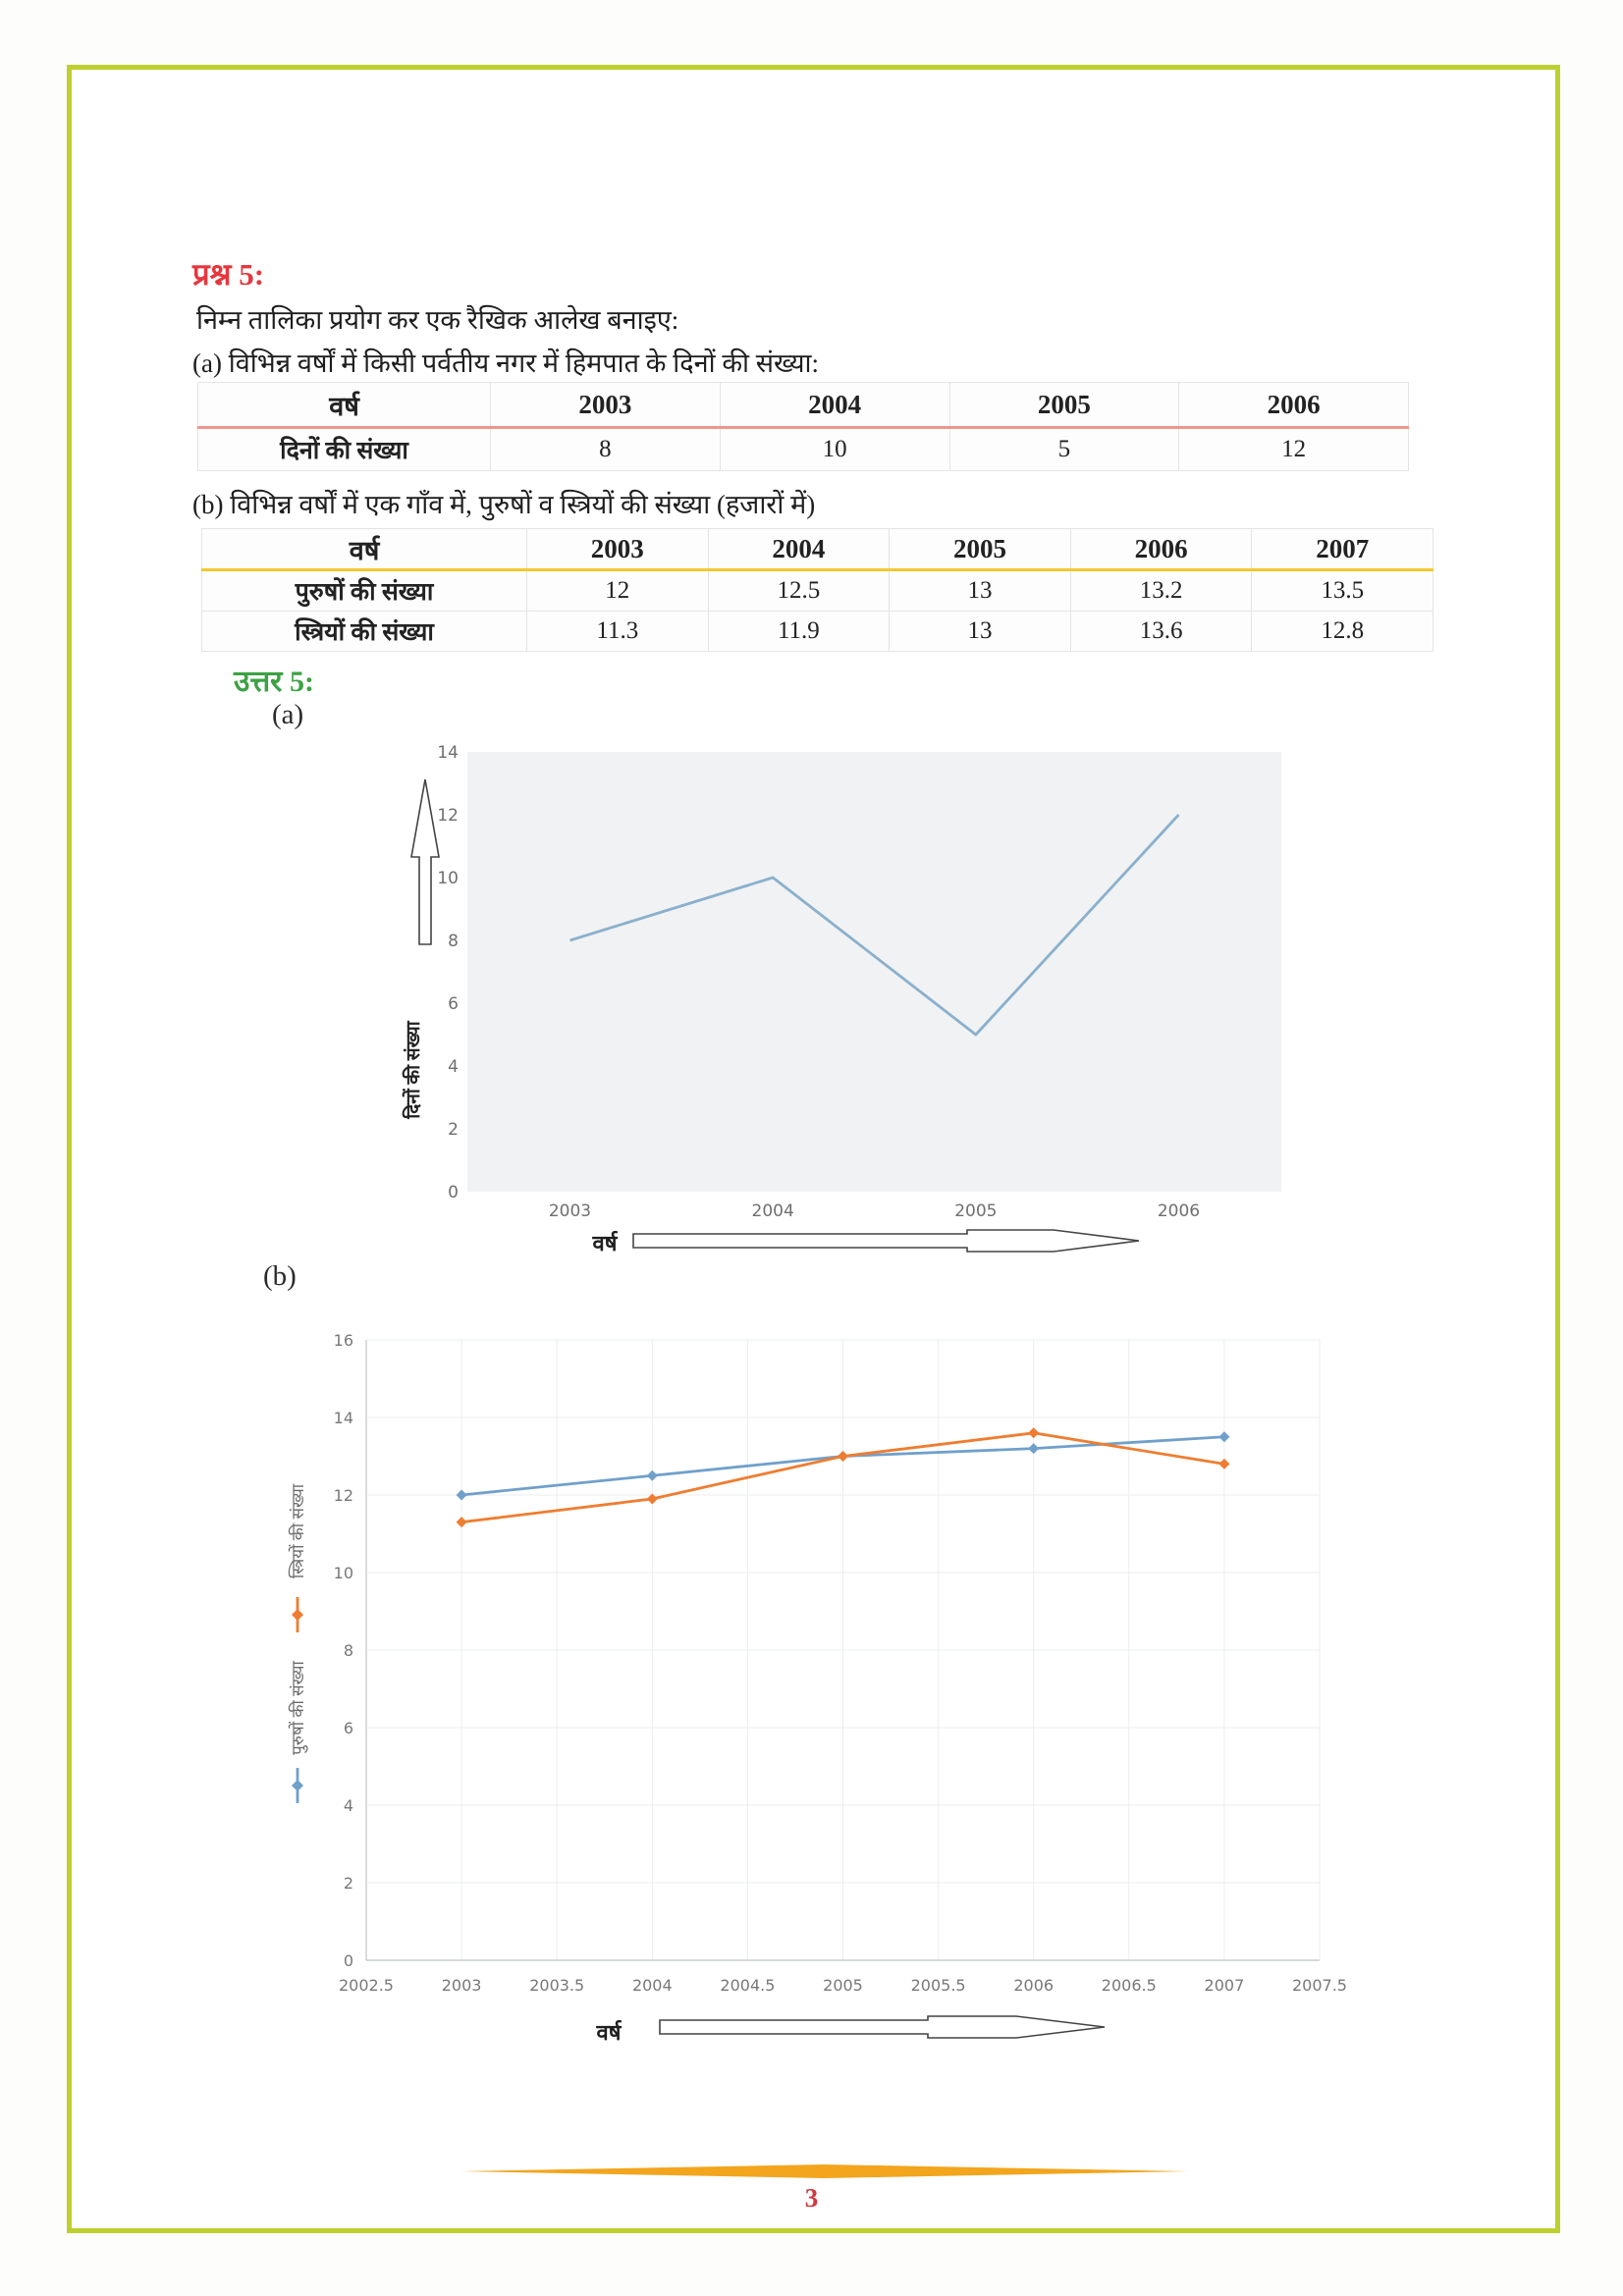 This screenshot has height=2296, width=1623. What do you see at coordinates (1161, 591) in the screenshot?
I see `table-b-cell: 13.2` at bounding box center [1161, 591].